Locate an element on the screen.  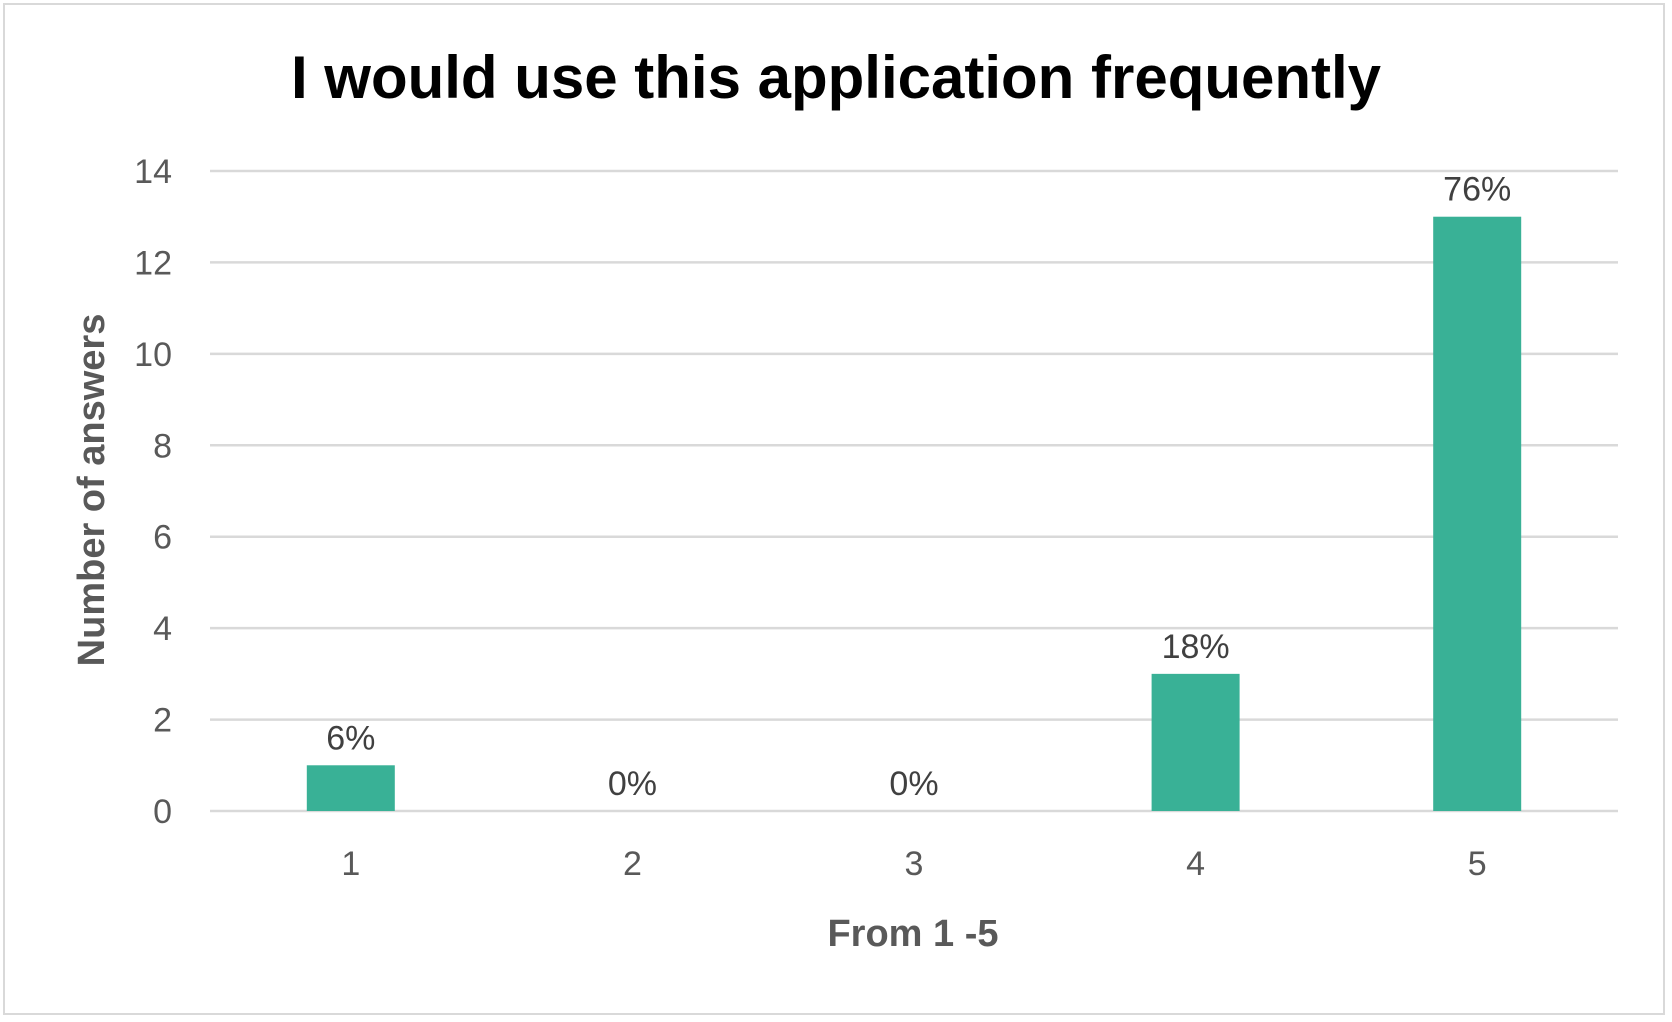
y-axis-title: Number of answers is located at coordinates (92, 490).